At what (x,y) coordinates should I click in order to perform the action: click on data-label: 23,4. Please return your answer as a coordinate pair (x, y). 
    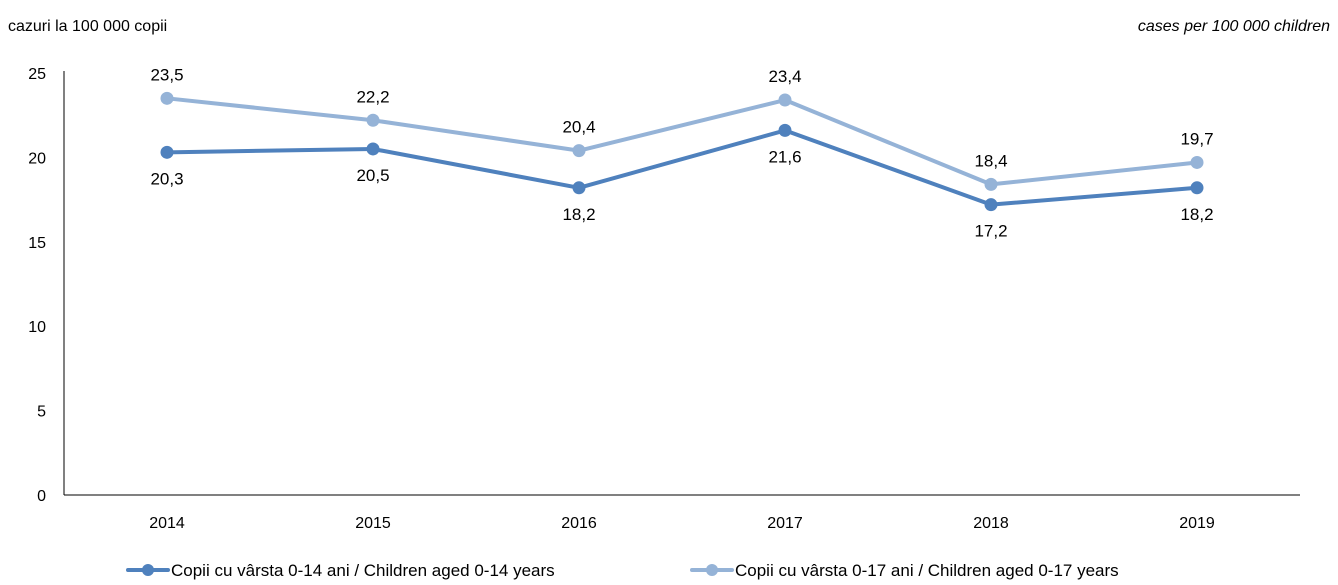
    Looking at the image, I should click on (784, 76).